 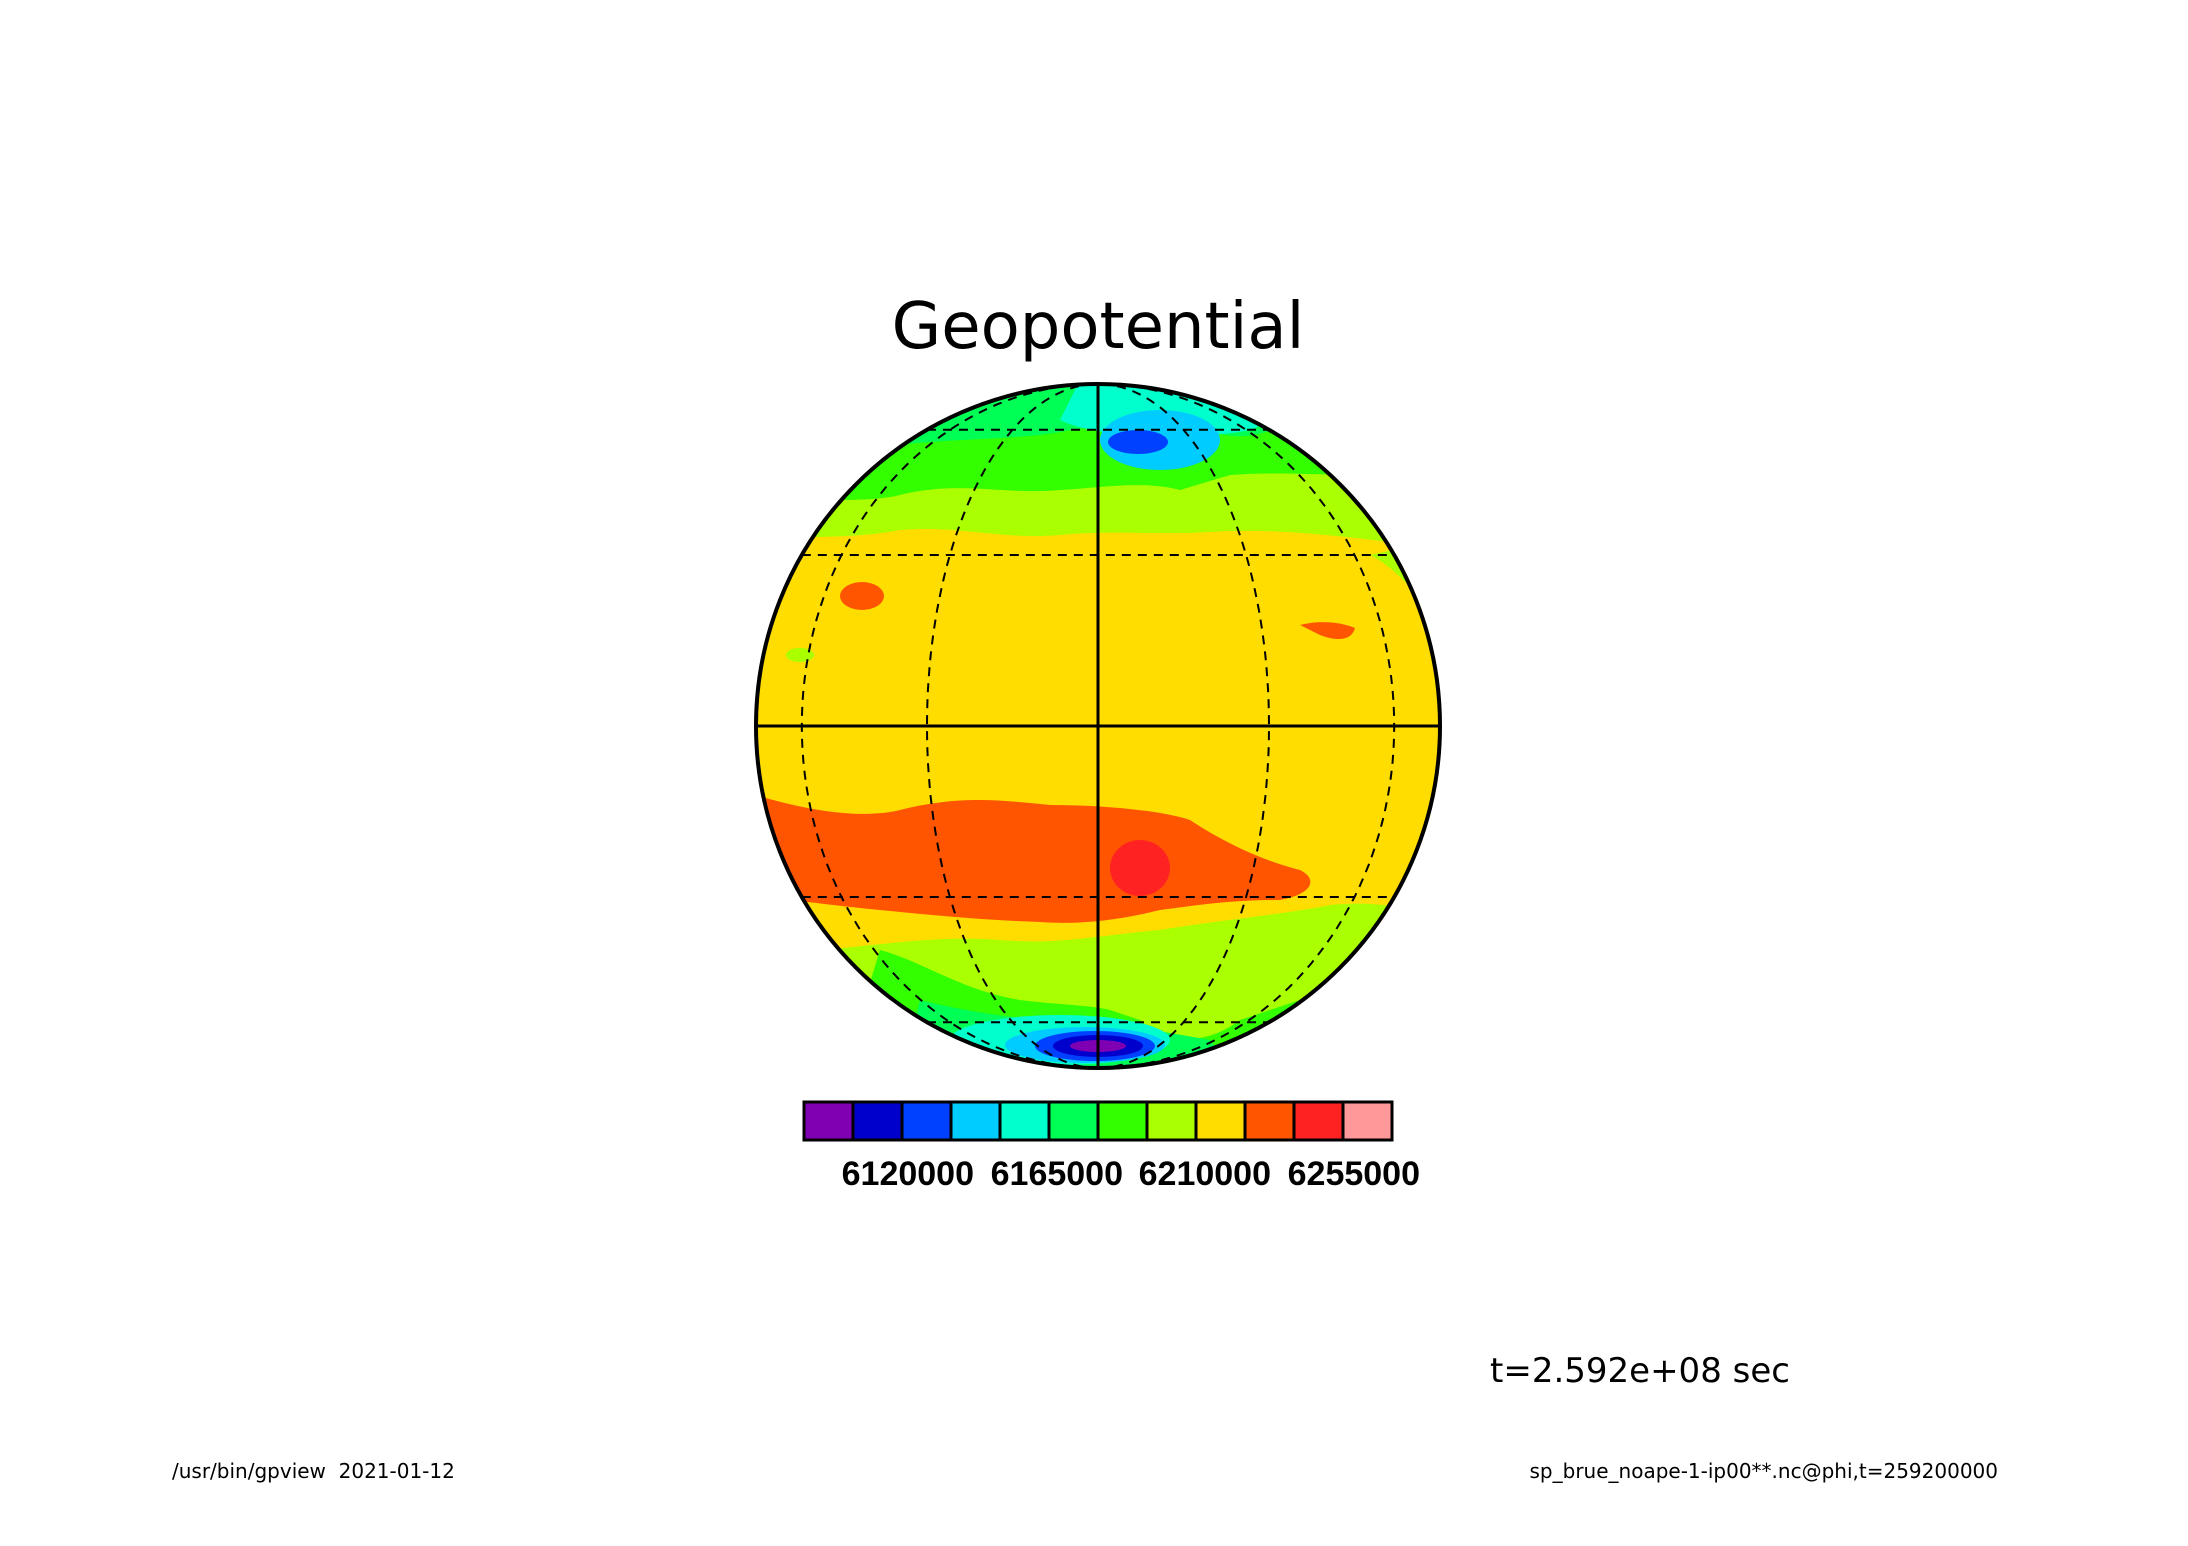 I want to click on graticule, so click(x=1098, y=726).